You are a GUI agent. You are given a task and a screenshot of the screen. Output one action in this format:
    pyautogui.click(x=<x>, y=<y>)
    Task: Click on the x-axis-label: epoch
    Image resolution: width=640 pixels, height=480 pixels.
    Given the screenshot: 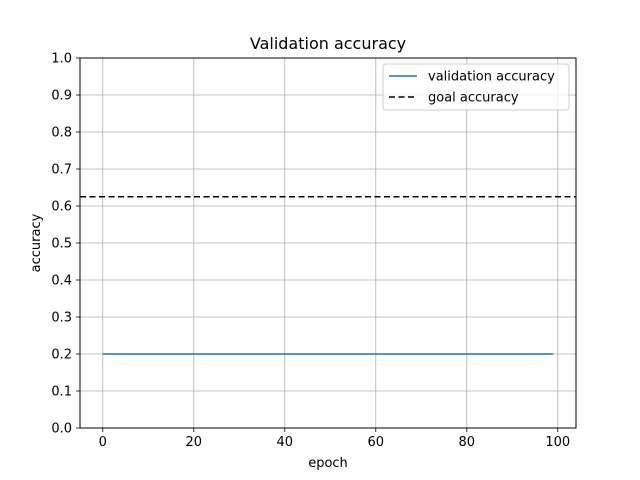 What is the action you would take?
    pyautogui.click(x=328, y=463)
    